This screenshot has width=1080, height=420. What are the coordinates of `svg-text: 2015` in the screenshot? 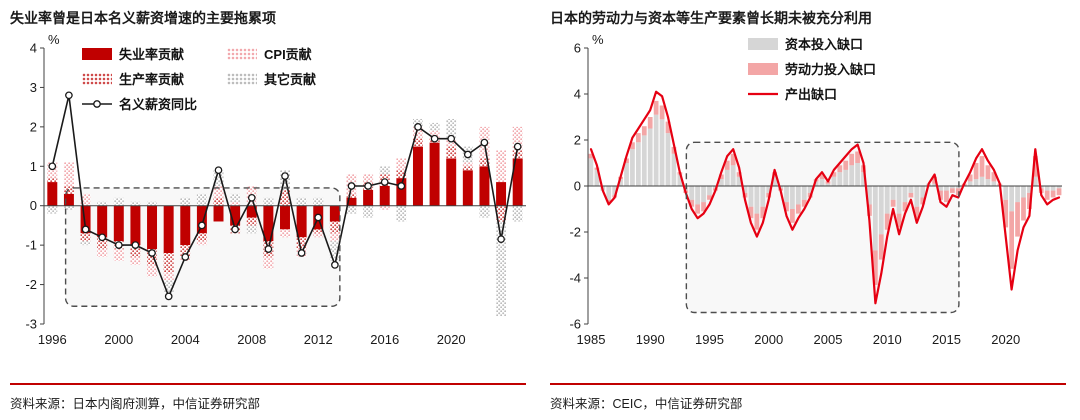 It's located at (946, 339).